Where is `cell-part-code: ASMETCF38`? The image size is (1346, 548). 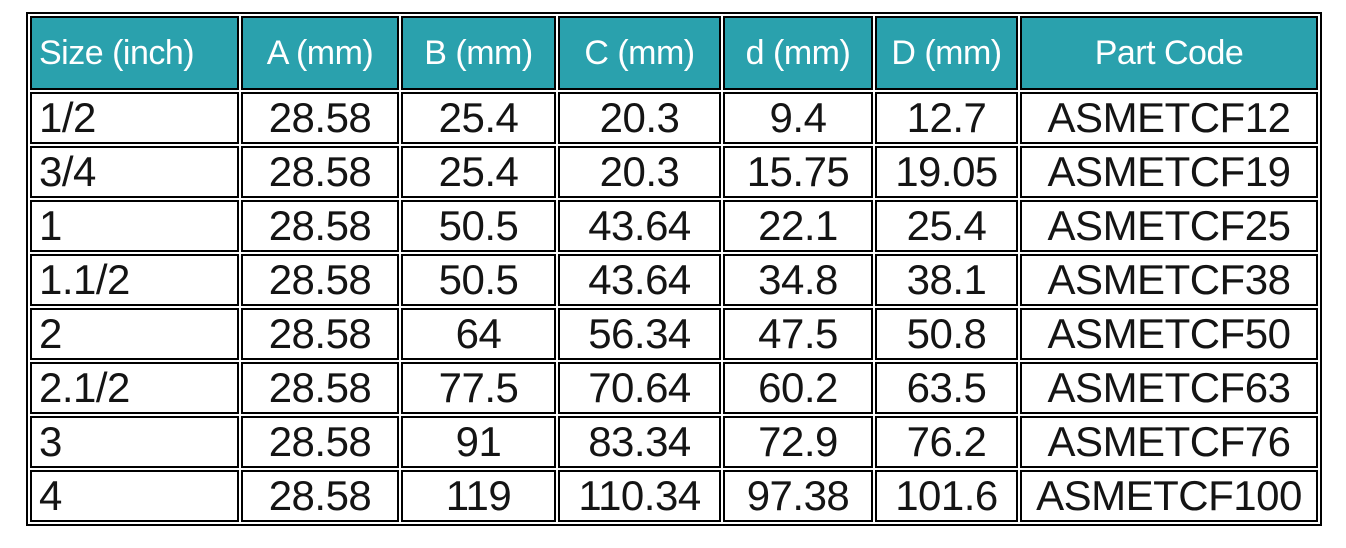 cell-part-code: ASMETCF38 is located at coordinates (1169, 280).